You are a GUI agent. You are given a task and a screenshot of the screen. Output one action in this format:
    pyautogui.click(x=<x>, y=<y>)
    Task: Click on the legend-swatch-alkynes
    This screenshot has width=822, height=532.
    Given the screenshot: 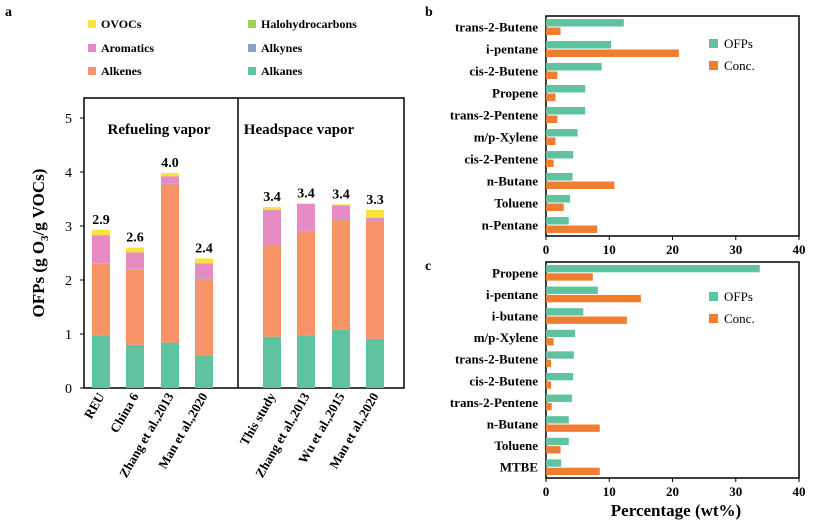 What is the action you would take?
    pyautogui.click(x=252, y=48)
    